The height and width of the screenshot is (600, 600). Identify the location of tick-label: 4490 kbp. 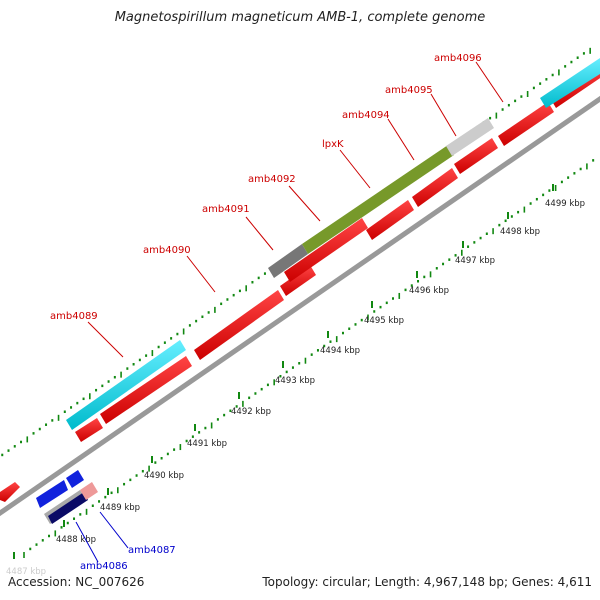
(164, 476).